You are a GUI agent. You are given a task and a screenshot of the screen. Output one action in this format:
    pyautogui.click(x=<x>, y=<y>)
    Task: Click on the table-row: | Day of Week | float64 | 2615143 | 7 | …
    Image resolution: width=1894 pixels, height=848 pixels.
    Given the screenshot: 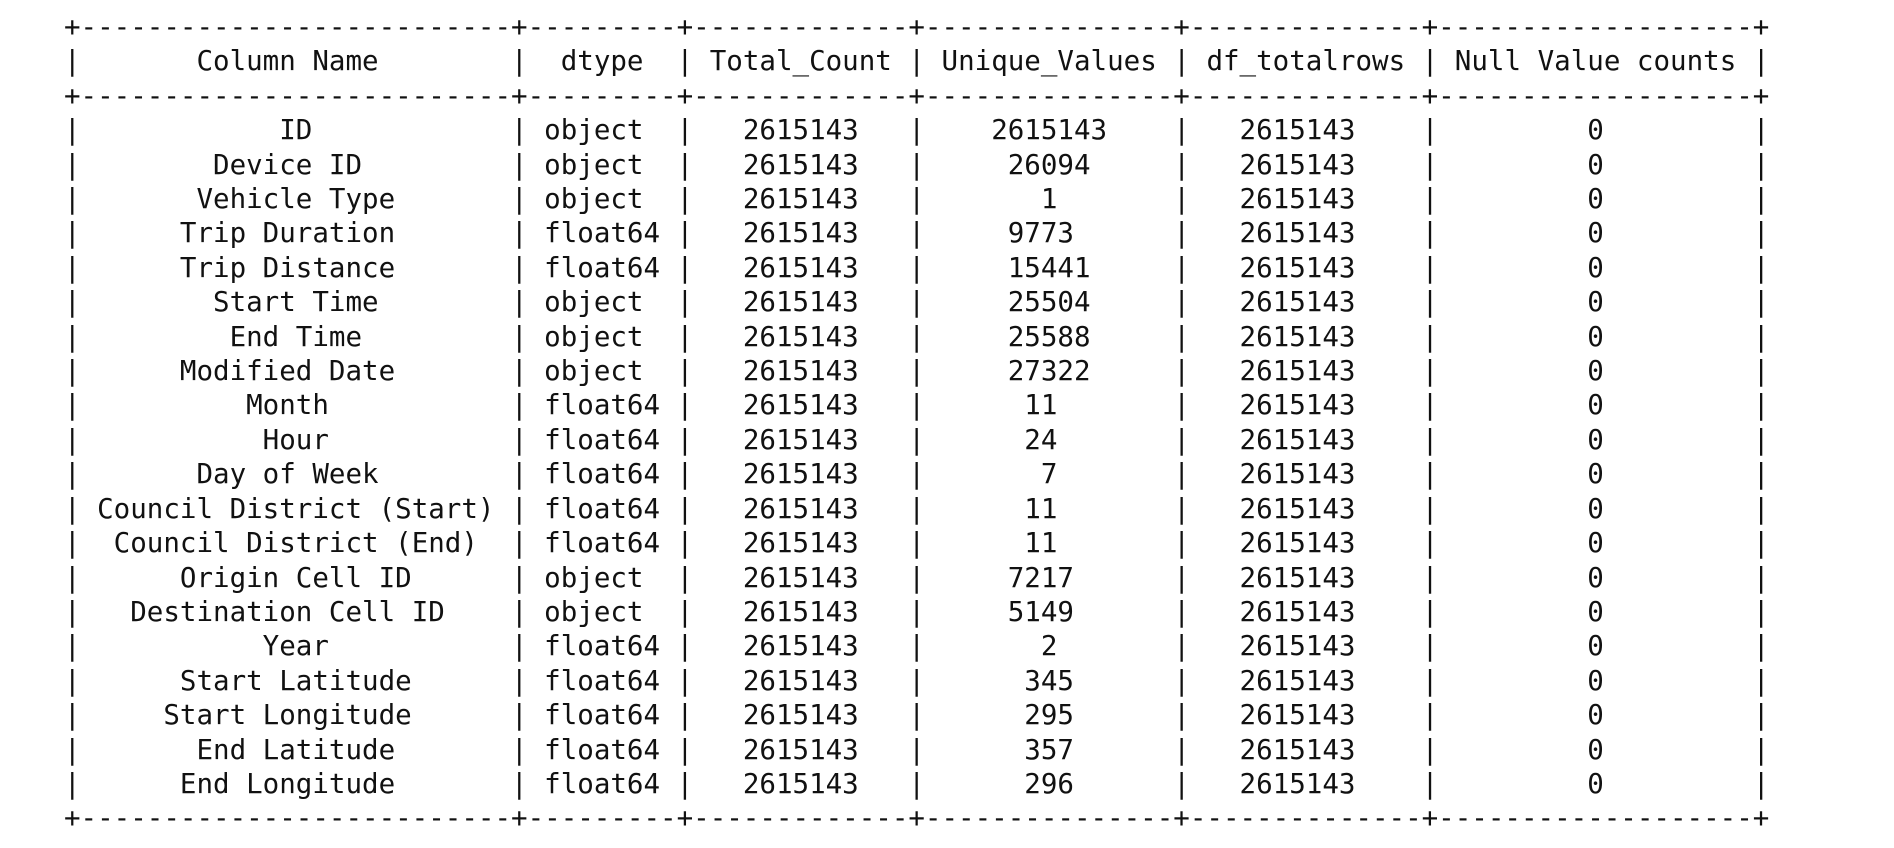 What is the action you would take?
    pyautogui.click(x=917, y=474)
    